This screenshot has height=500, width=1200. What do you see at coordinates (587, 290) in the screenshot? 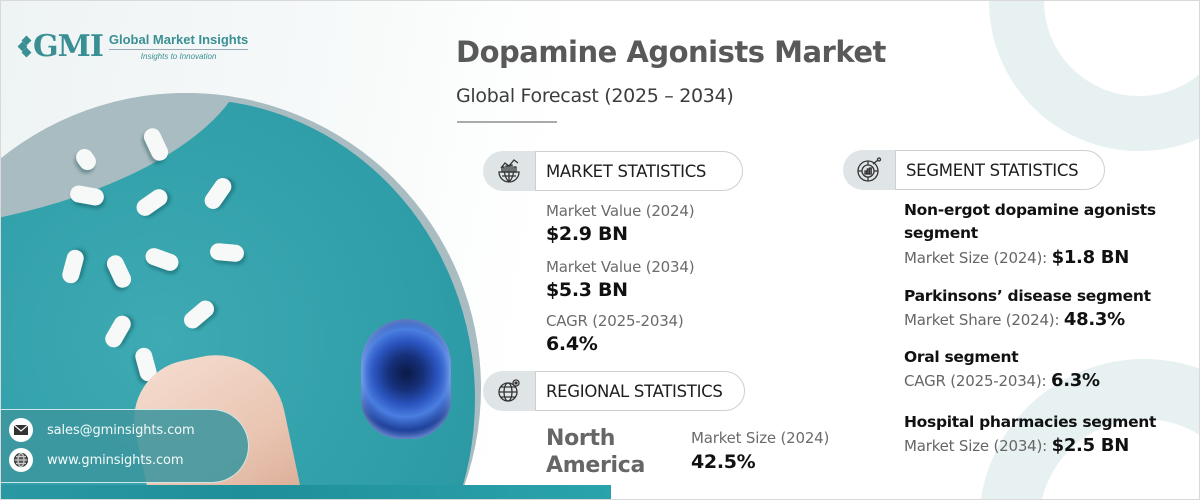
I see `stat-value: $5.3 BN` at bounding box center [587, 290].